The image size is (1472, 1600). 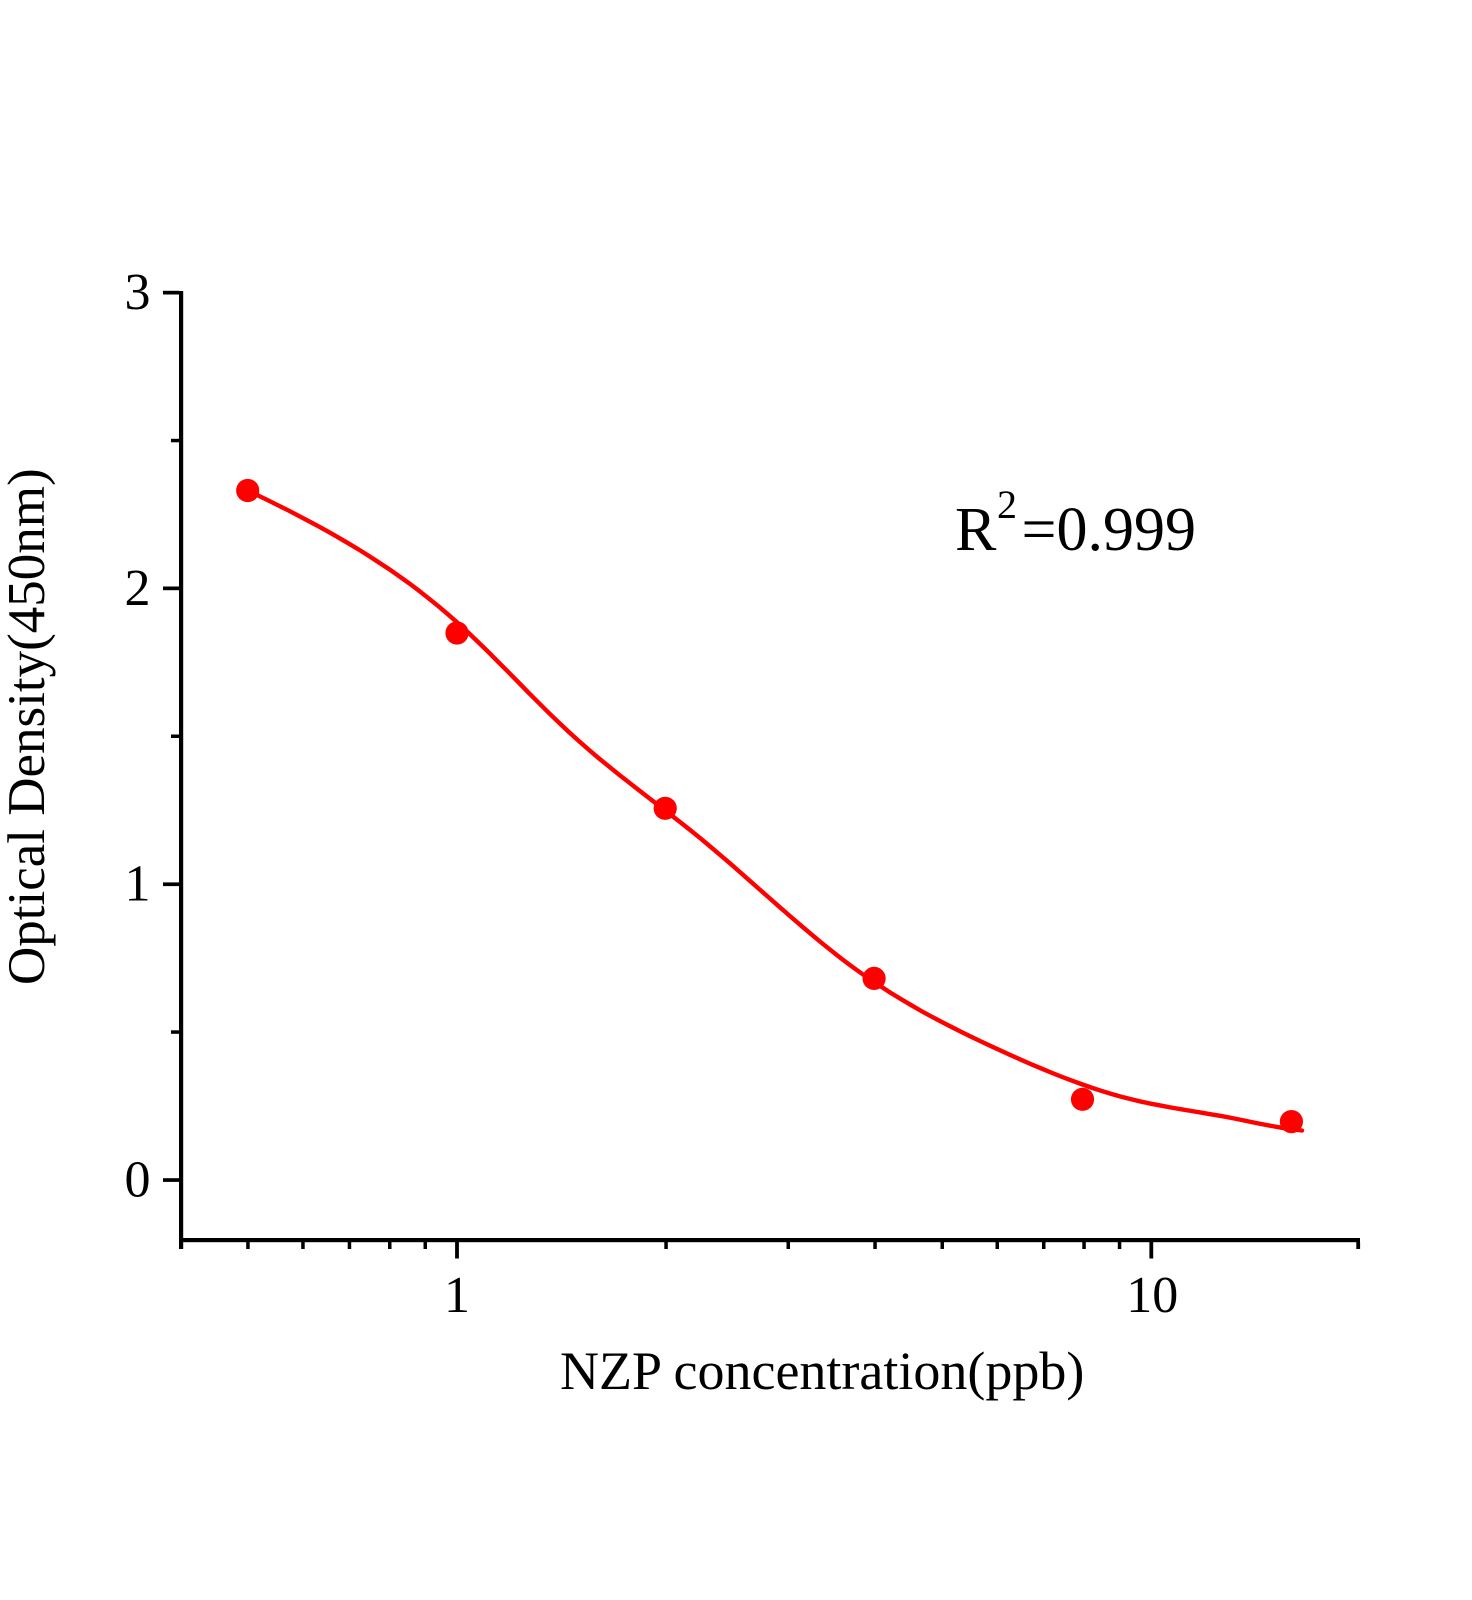 What do you see at coordinates (28, 726) in the screenshot?
I see `svg-text: Optical Density(450nm)` at bounding box center [28, 726].